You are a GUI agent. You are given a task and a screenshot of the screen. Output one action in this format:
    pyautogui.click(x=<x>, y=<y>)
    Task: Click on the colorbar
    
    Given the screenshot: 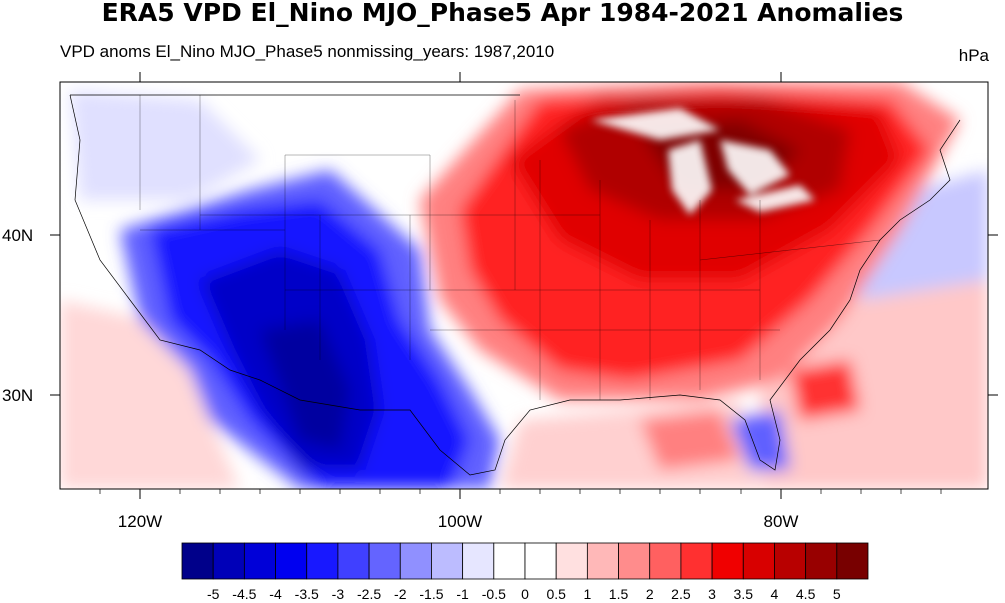 What is the action you would take?
    pyautogui.click(x=525, y=561)
    